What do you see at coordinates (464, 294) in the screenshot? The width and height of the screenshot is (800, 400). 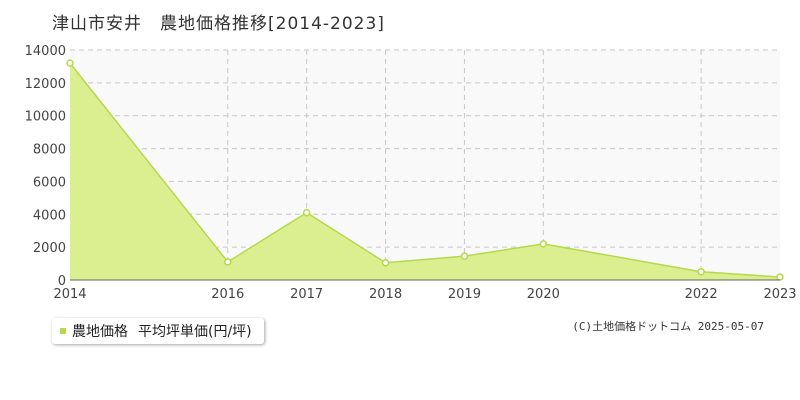 I see `x-tick-label: 2019` at bounding box center [464, 294].